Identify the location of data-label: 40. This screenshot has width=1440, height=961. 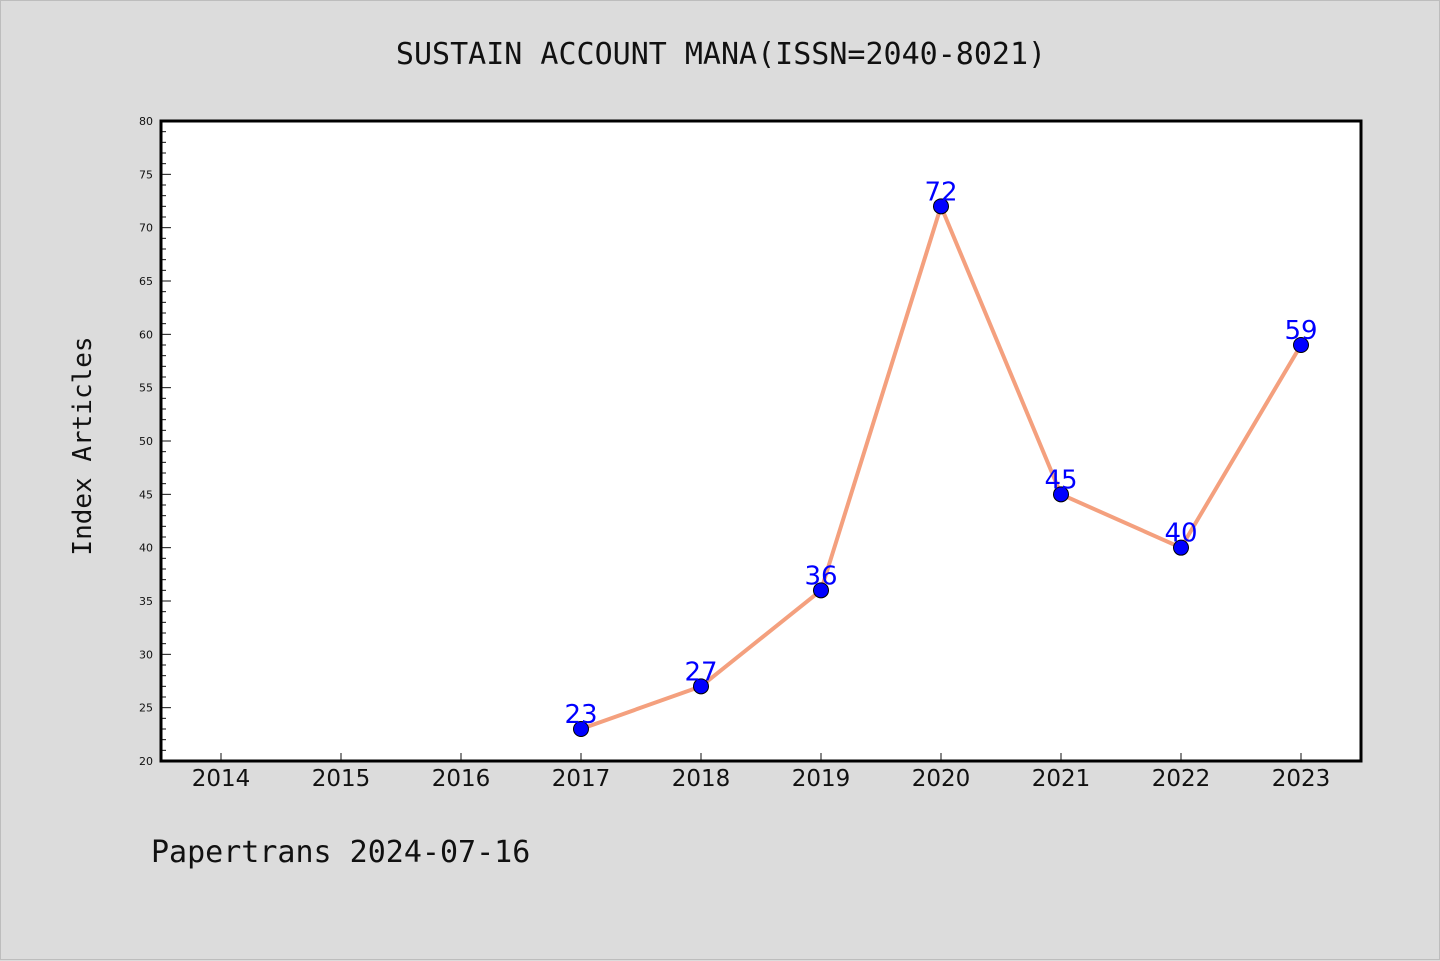
(1180, 534).